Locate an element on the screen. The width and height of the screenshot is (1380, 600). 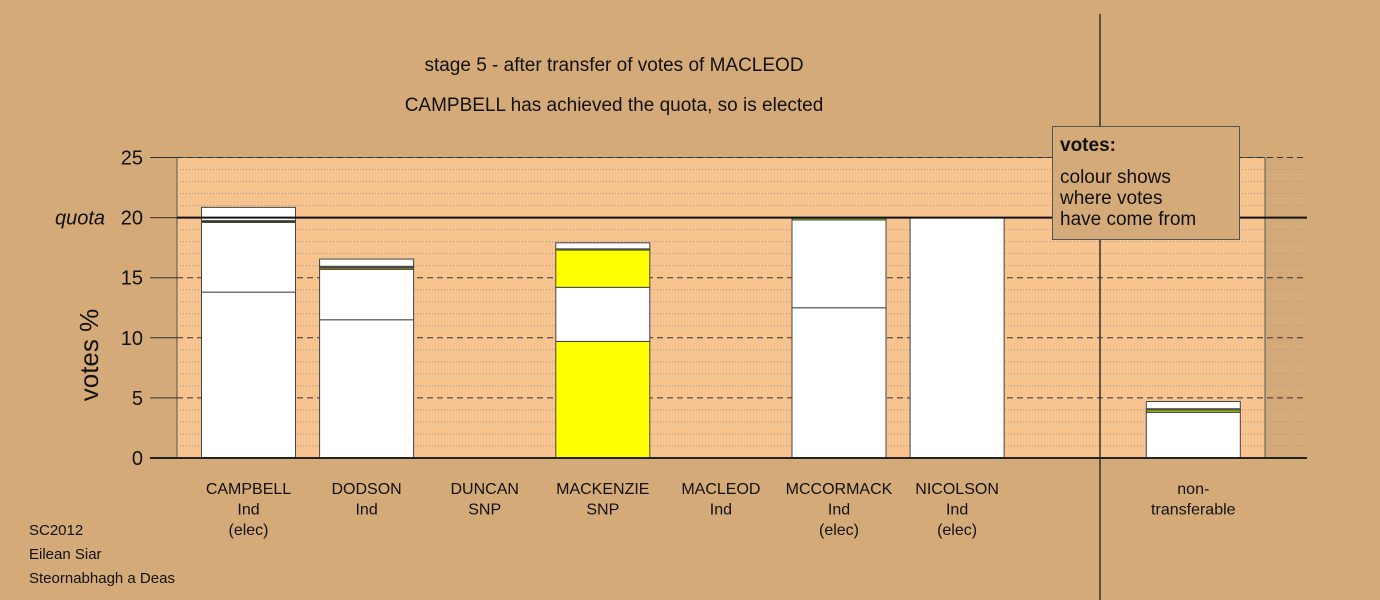
quota-label: quota is located at coordinates (80, 219).